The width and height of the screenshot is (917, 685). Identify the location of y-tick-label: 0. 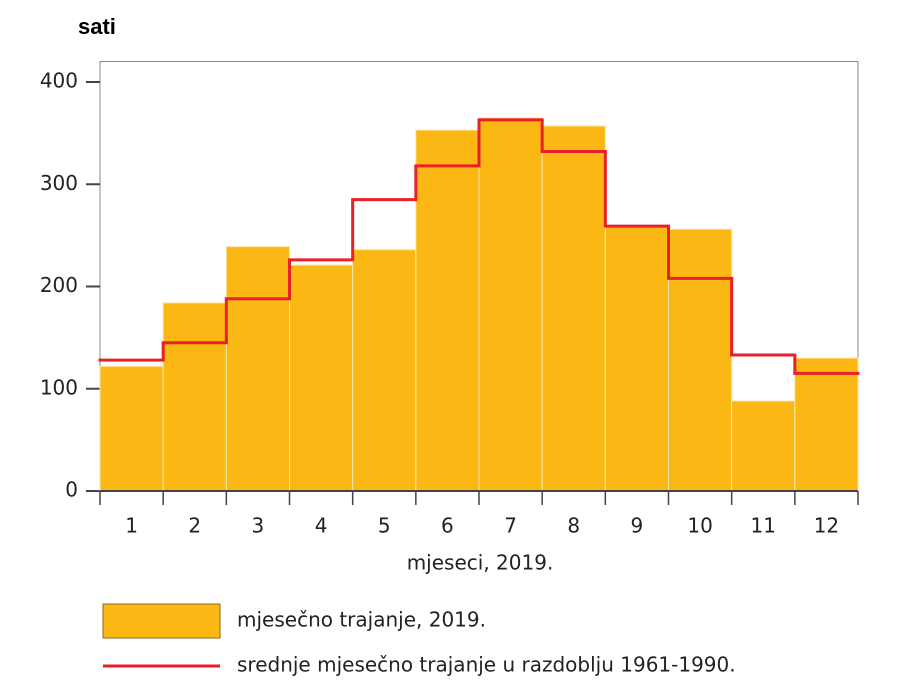
(71, 490).